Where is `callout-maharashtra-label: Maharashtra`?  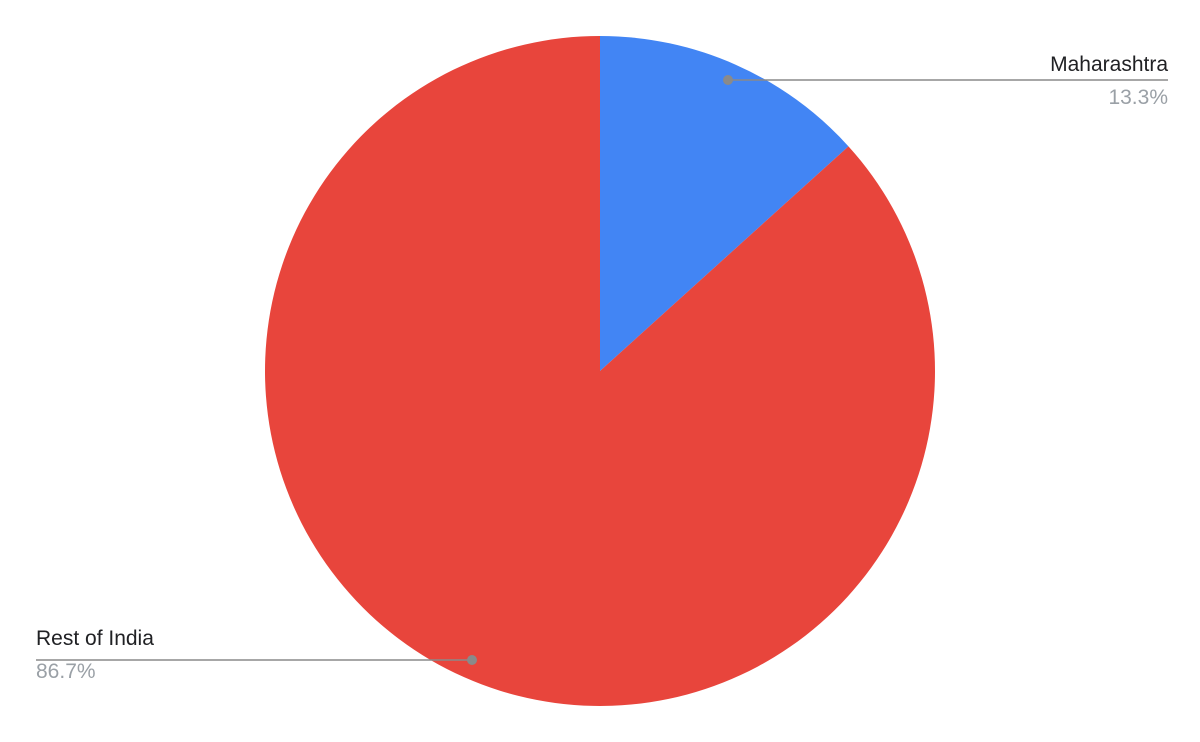
callout-maharashtra-label: Maharashtra is located at coordinates (1109, 64).